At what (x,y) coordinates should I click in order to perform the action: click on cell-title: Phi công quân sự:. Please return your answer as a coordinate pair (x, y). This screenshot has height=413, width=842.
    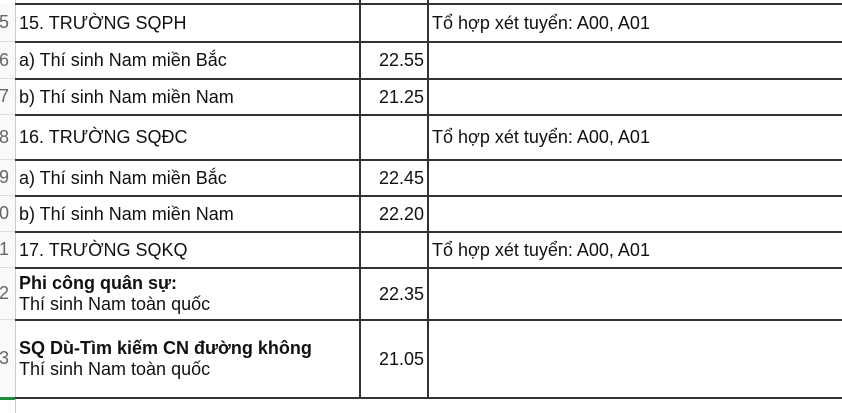
    Looking at the image, I should click on (98, 283).